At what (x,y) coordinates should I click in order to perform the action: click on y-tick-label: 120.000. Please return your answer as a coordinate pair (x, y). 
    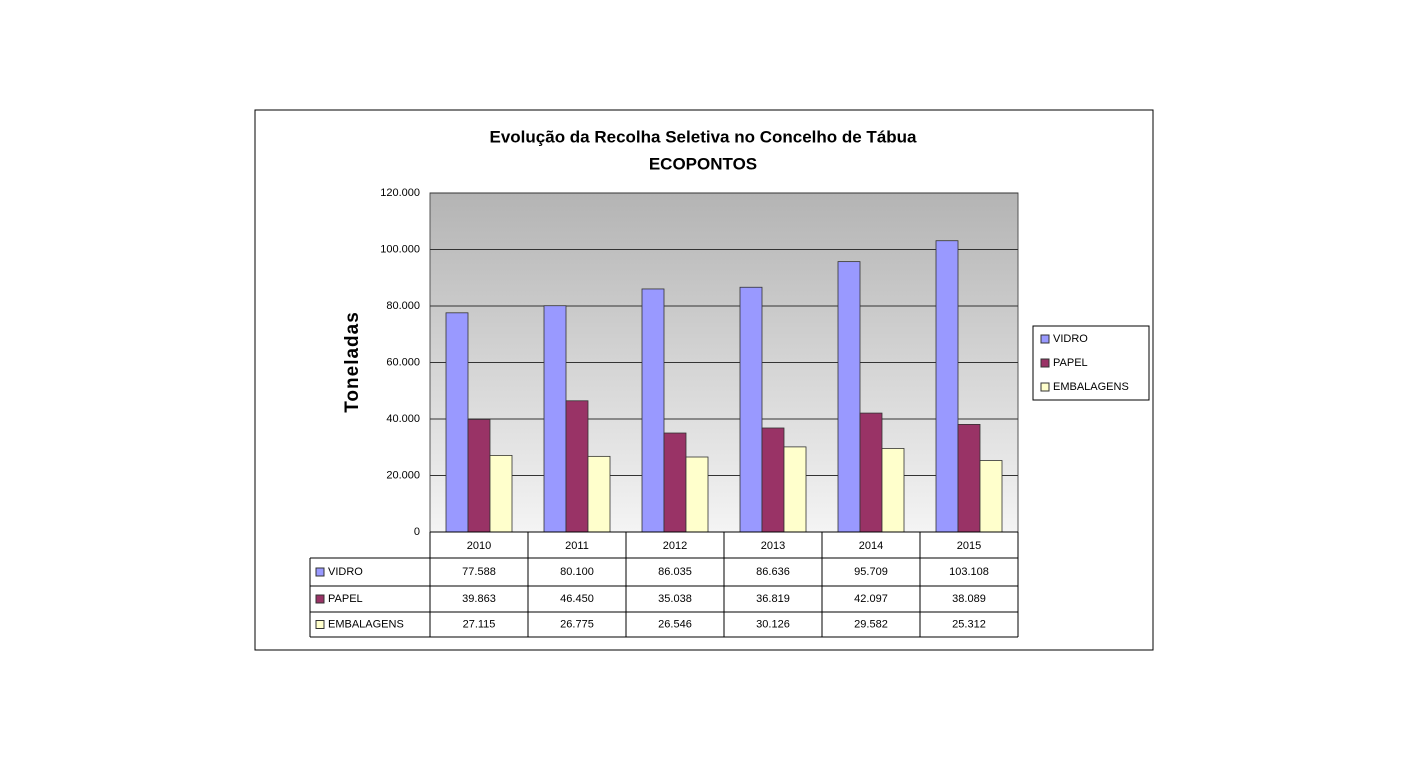
    Looking at the image, I should click on (400, 193).